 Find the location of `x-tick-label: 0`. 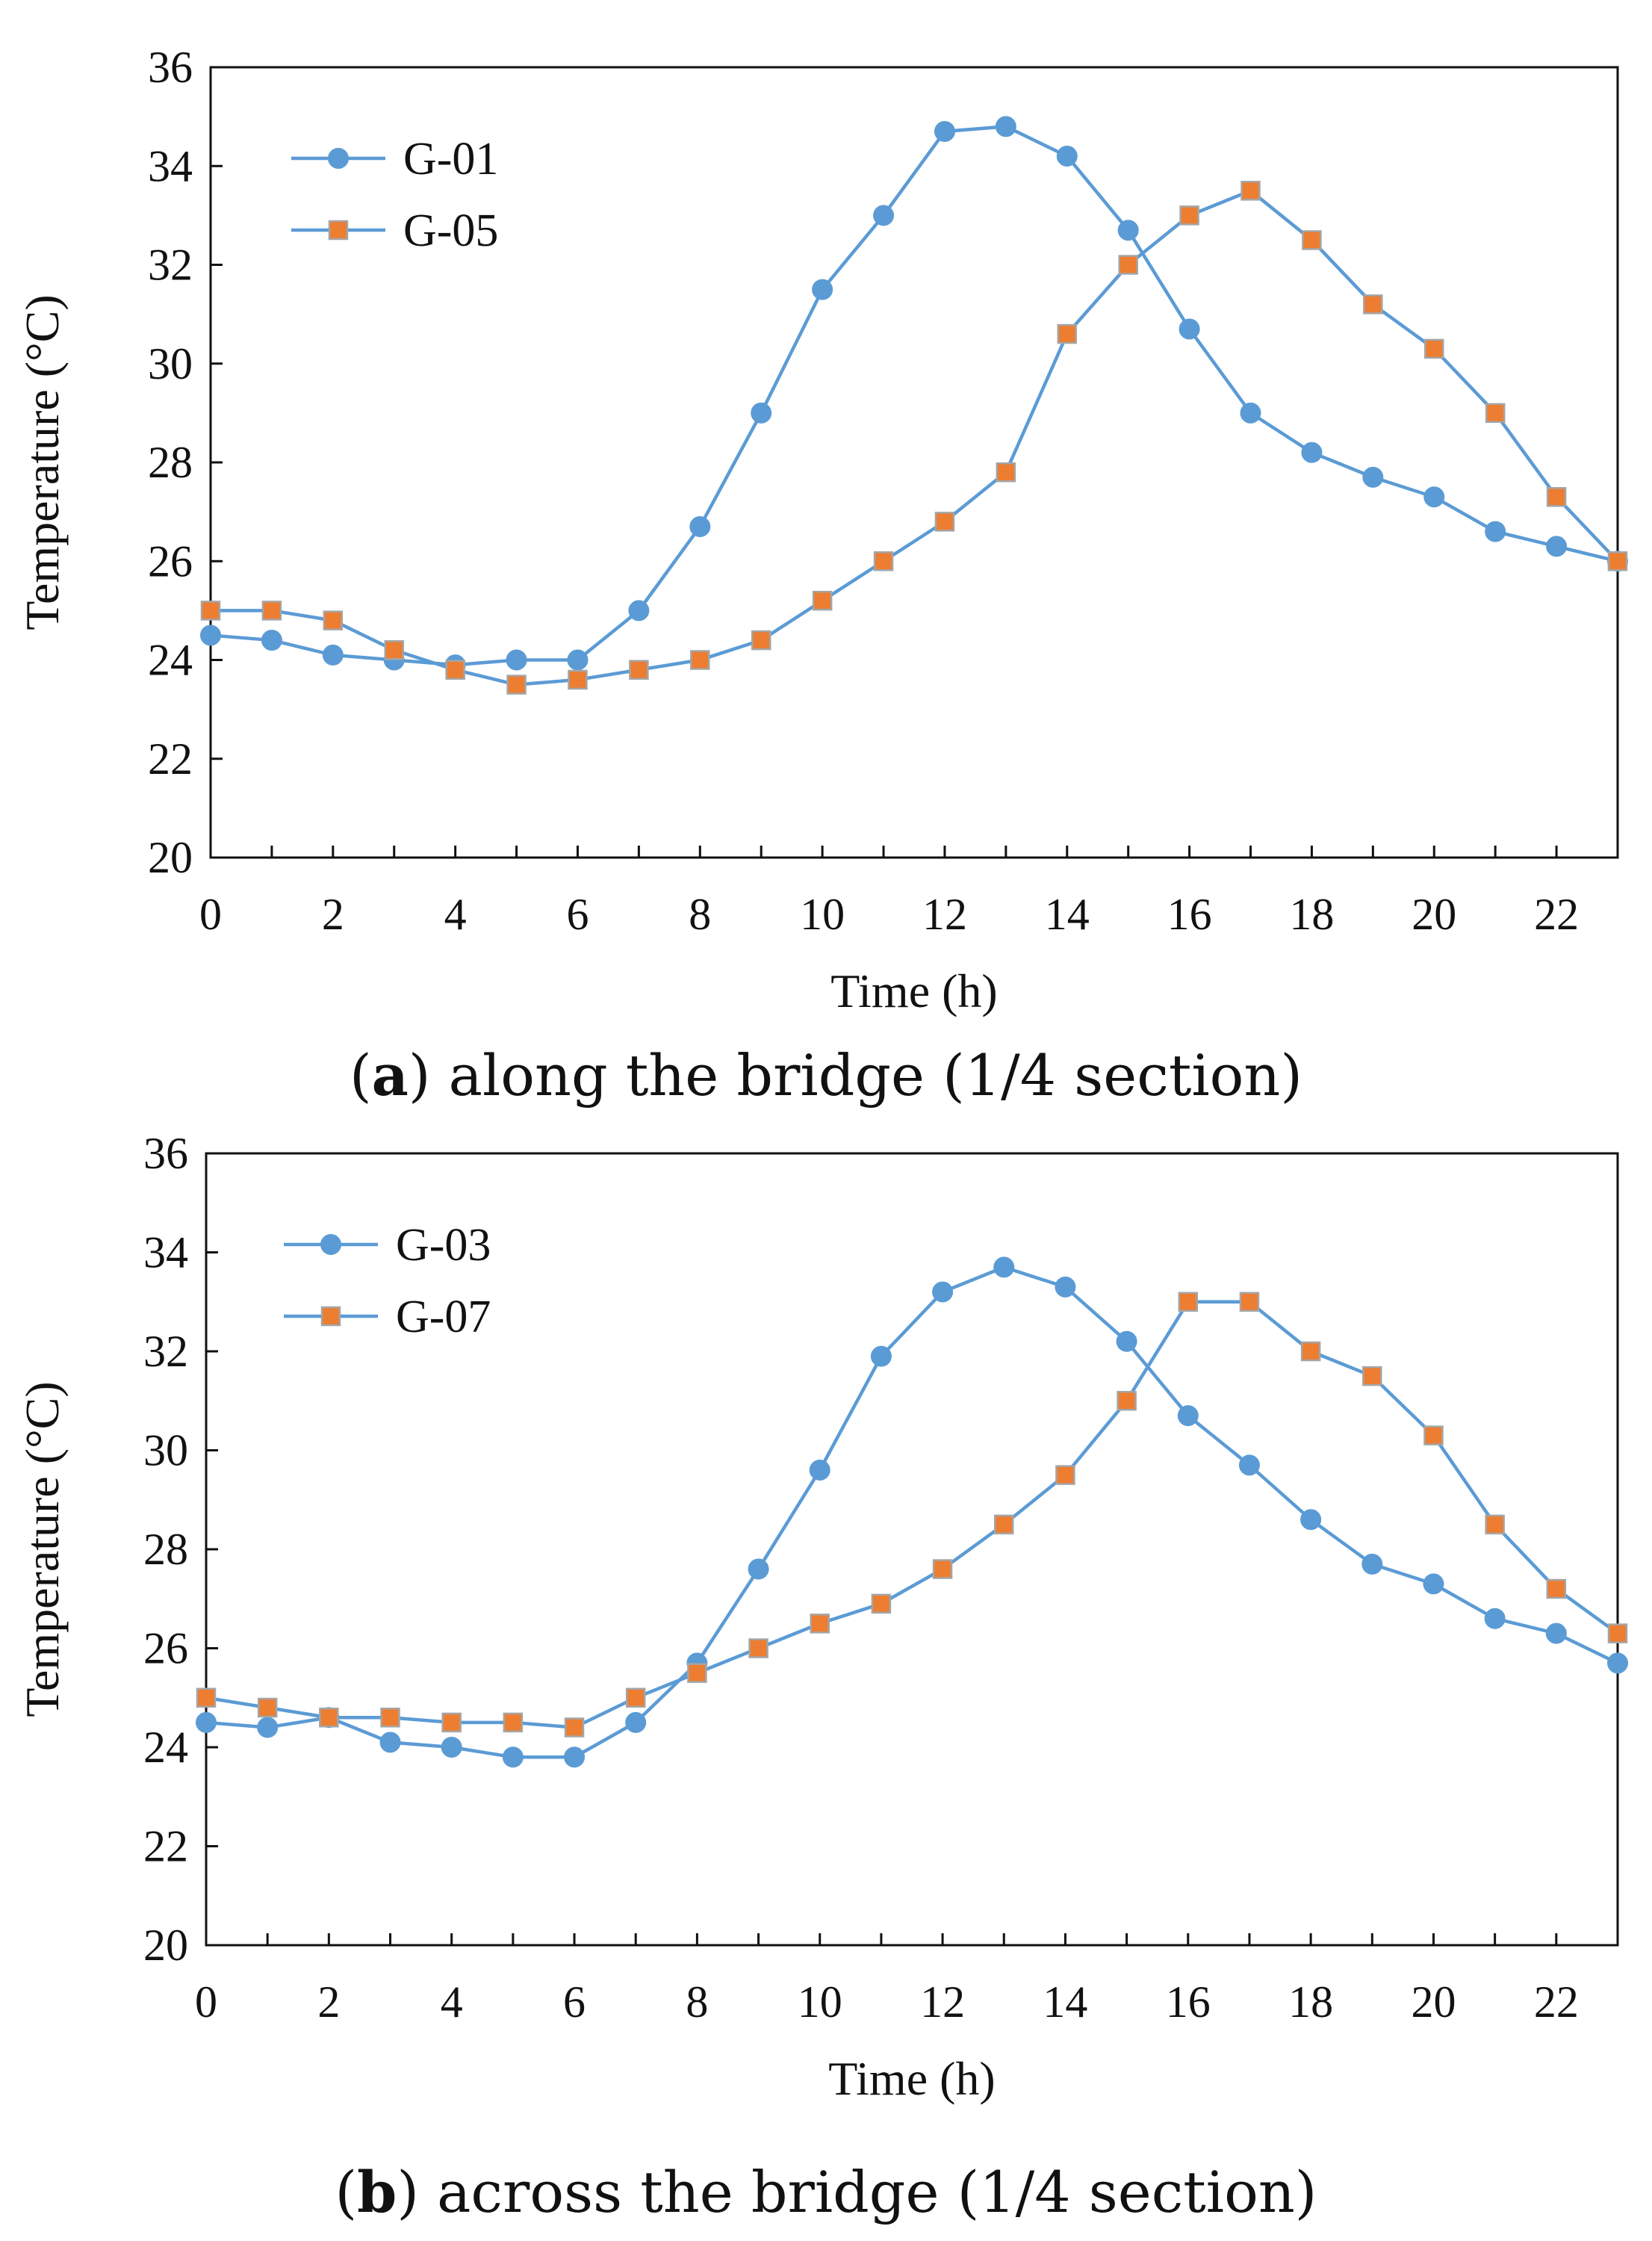

x-tick-label: 0 is located at coordinates (210, 914).